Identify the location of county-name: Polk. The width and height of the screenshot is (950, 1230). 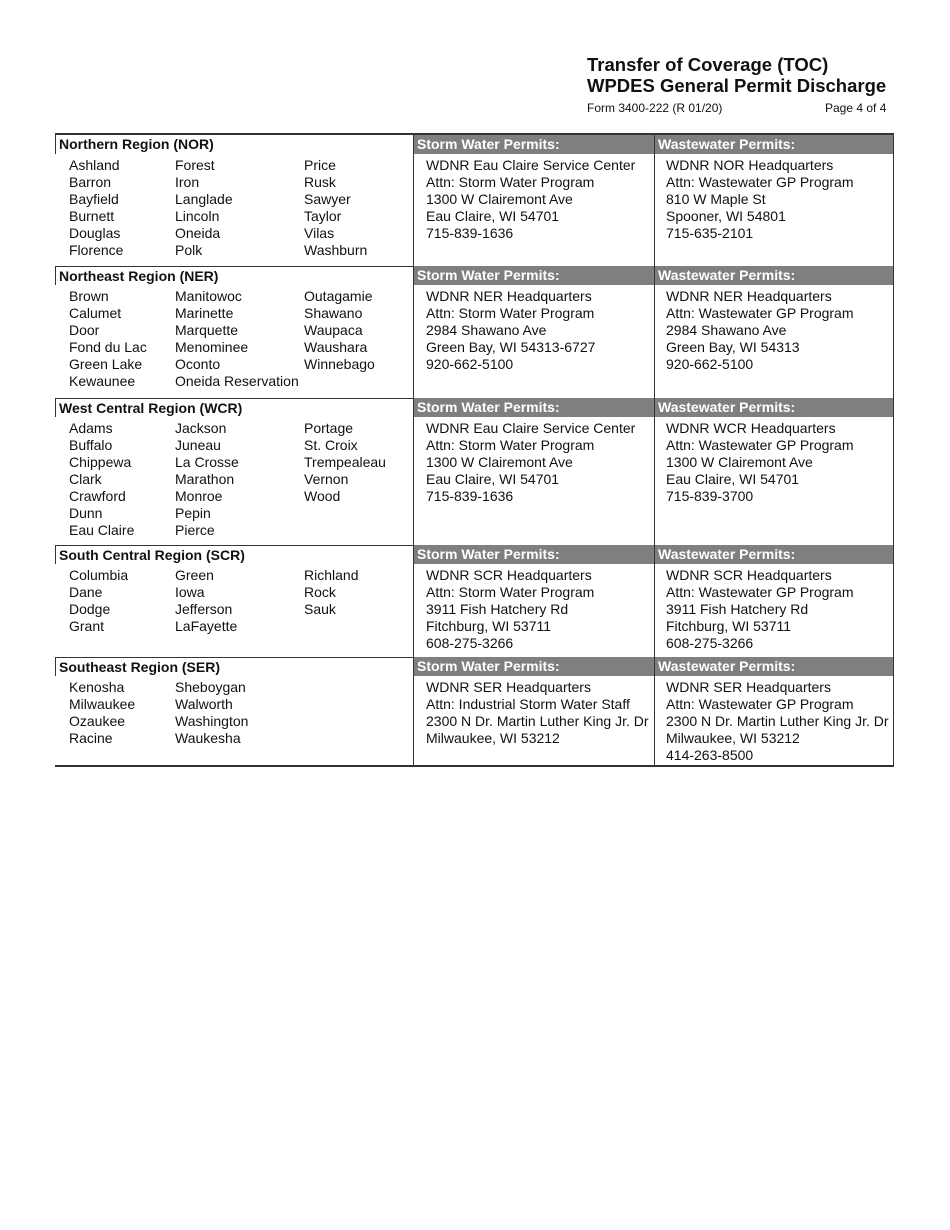
(189, 250).